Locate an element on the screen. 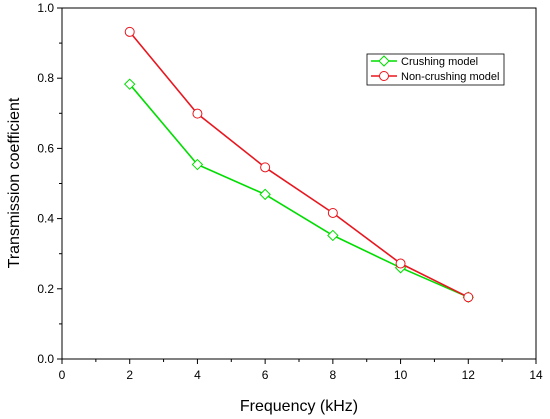 Image resolution: width=550 pixels, height=419 pixels. legend: Crushing model Non-crushing model is located at coordinates (435, 69).